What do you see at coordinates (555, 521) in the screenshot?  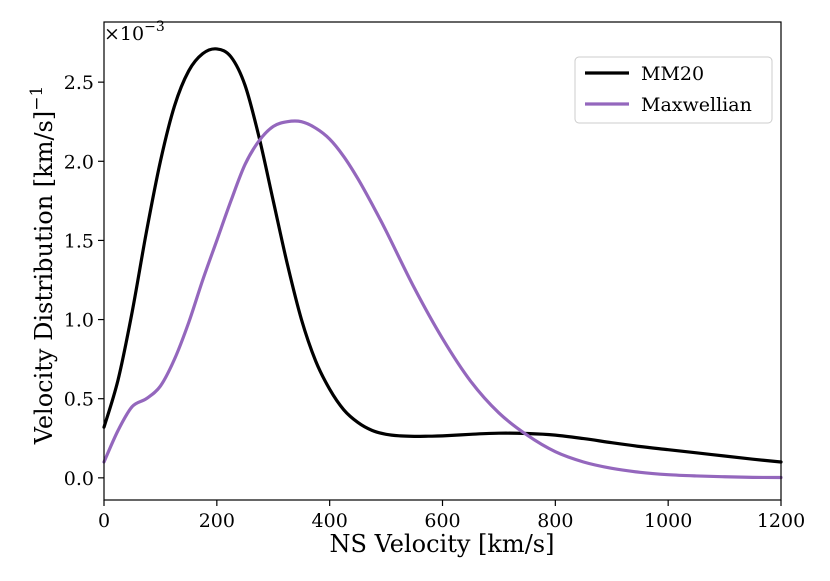 I see `x-tick-label: 800` at bounding box center [555, 521].